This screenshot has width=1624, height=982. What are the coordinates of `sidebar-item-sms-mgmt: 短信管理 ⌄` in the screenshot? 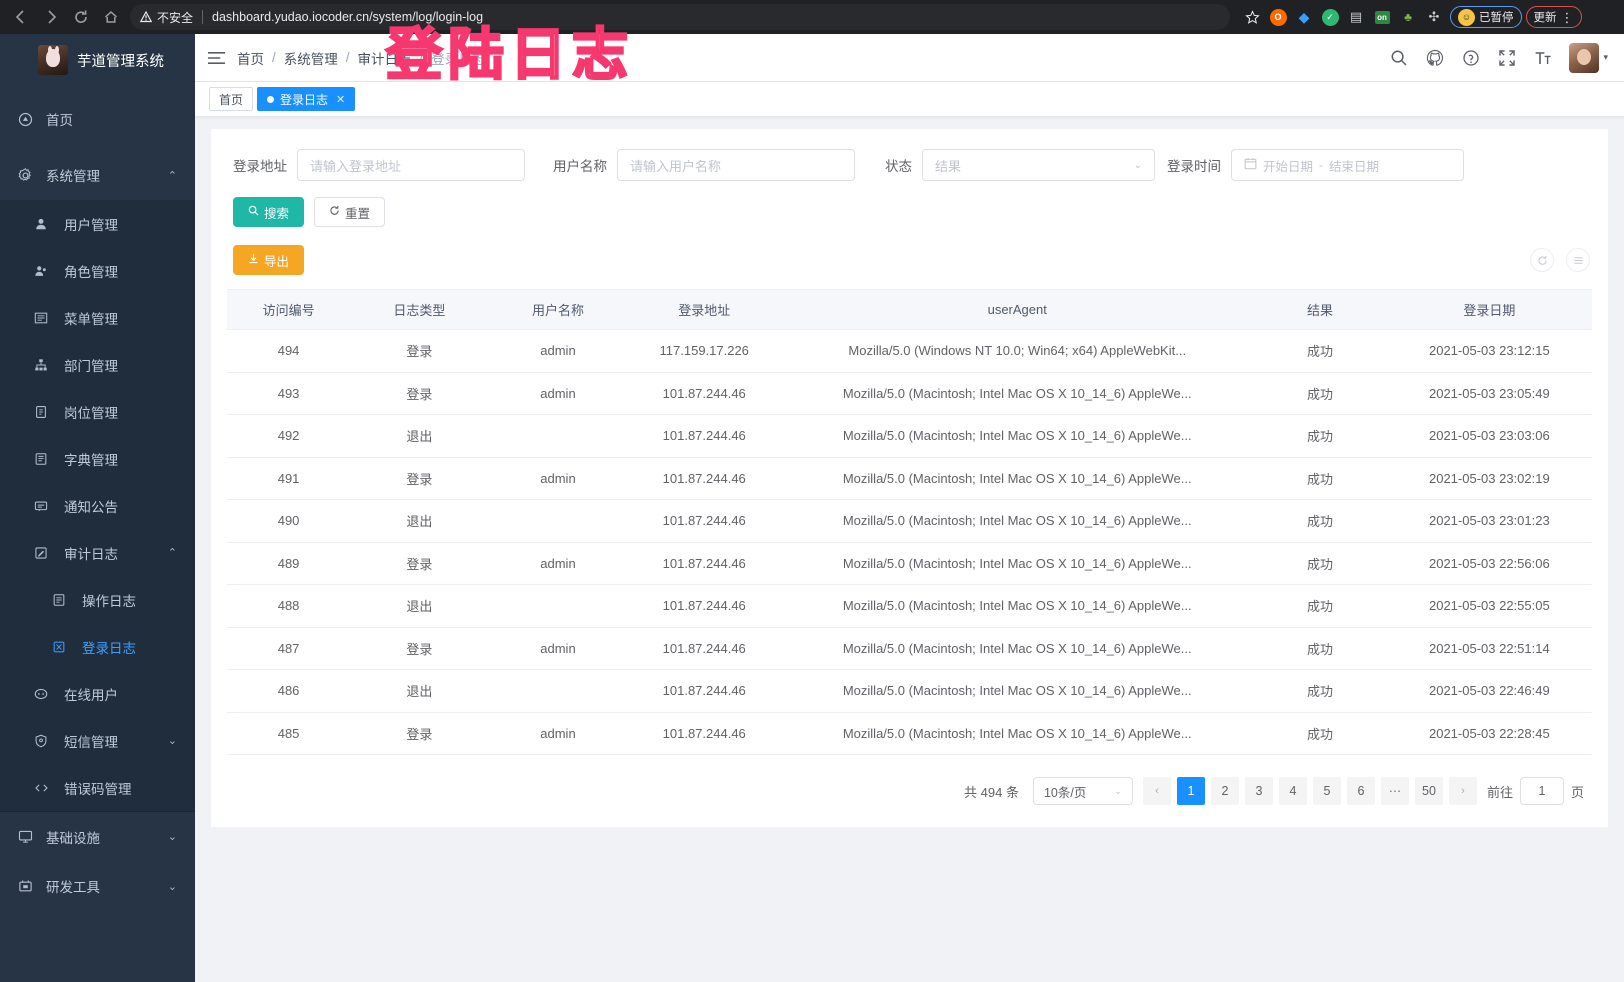 It's located at (97, 740).